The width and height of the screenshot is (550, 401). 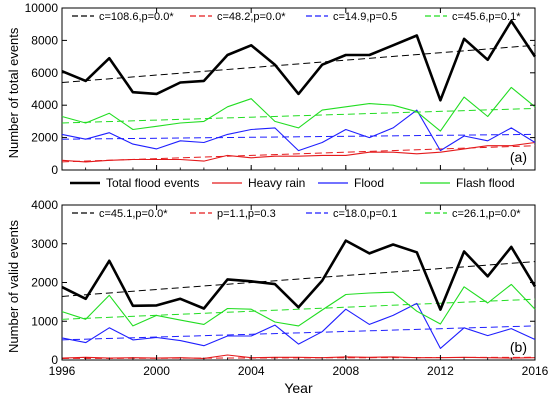 I want to click on y-tick-label: 8000, so click(x=44, y=40).